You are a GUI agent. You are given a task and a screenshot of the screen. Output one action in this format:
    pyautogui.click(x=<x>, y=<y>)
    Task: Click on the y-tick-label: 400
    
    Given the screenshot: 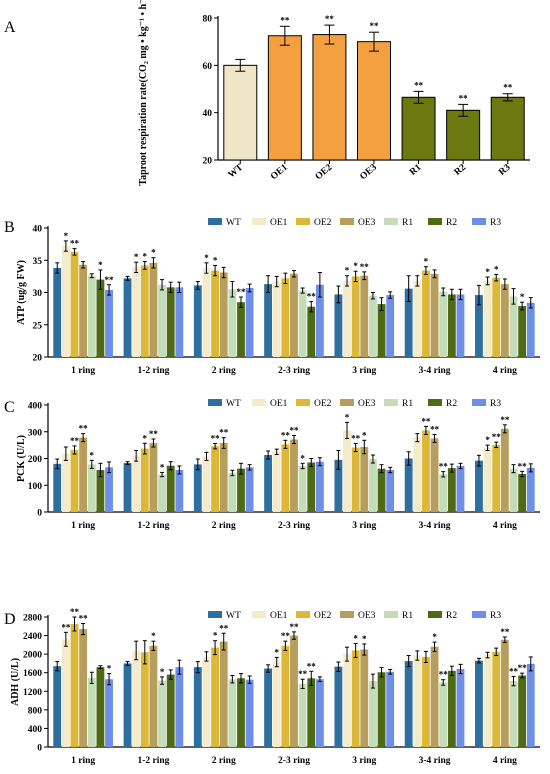 What is the action you would take?
    pyautogui.click(x=35, y=730)
    